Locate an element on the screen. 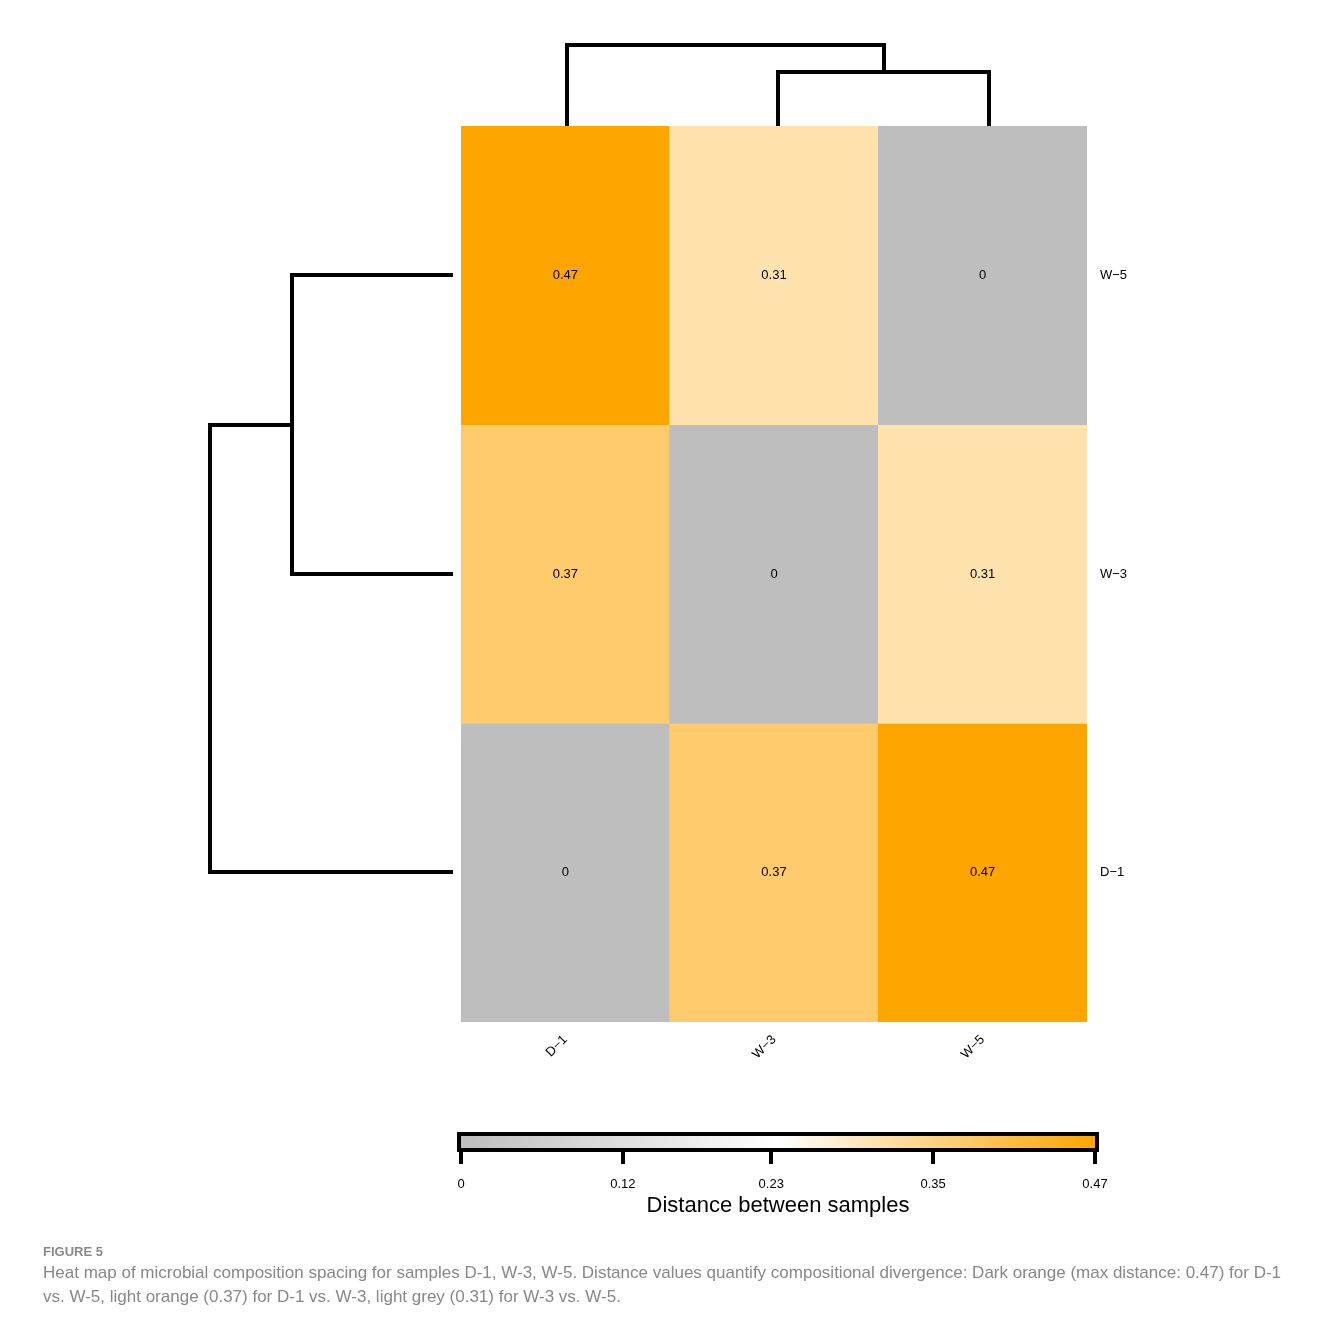 This screenshot has width=1322, height=1326. color-bar-label: 0.47 is located at coordinates (1095, 1183).